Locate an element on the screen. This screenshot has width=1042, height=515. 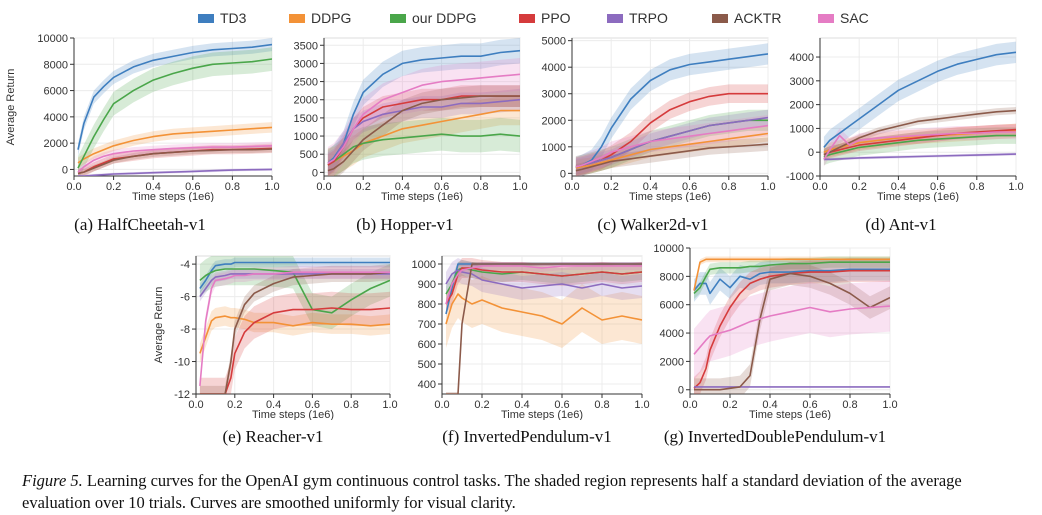
band-td3 is located at coordinates (423, 107).